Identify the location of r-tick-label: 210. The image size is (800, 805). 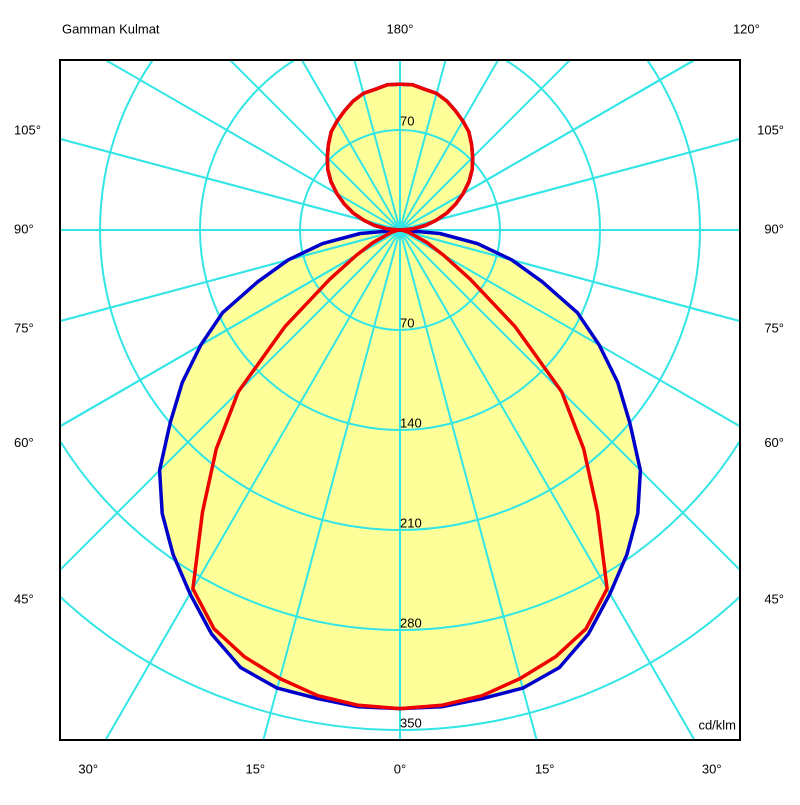
(411, 522).